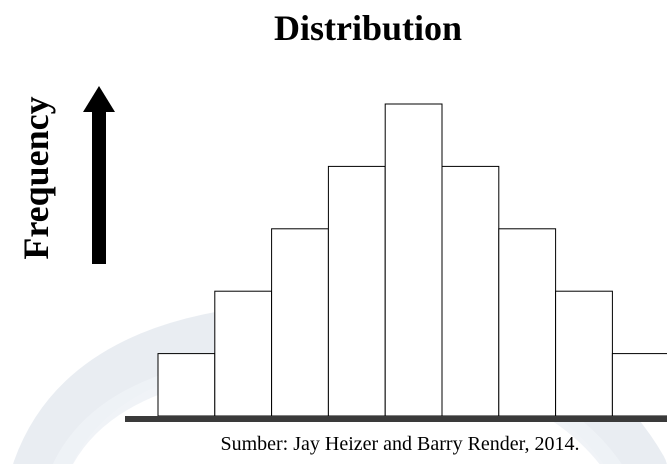 The image size is (667, 464). Describe the element at coordinates (99, 175) in the screenshot. I see `y-axis-arrow` at that location.